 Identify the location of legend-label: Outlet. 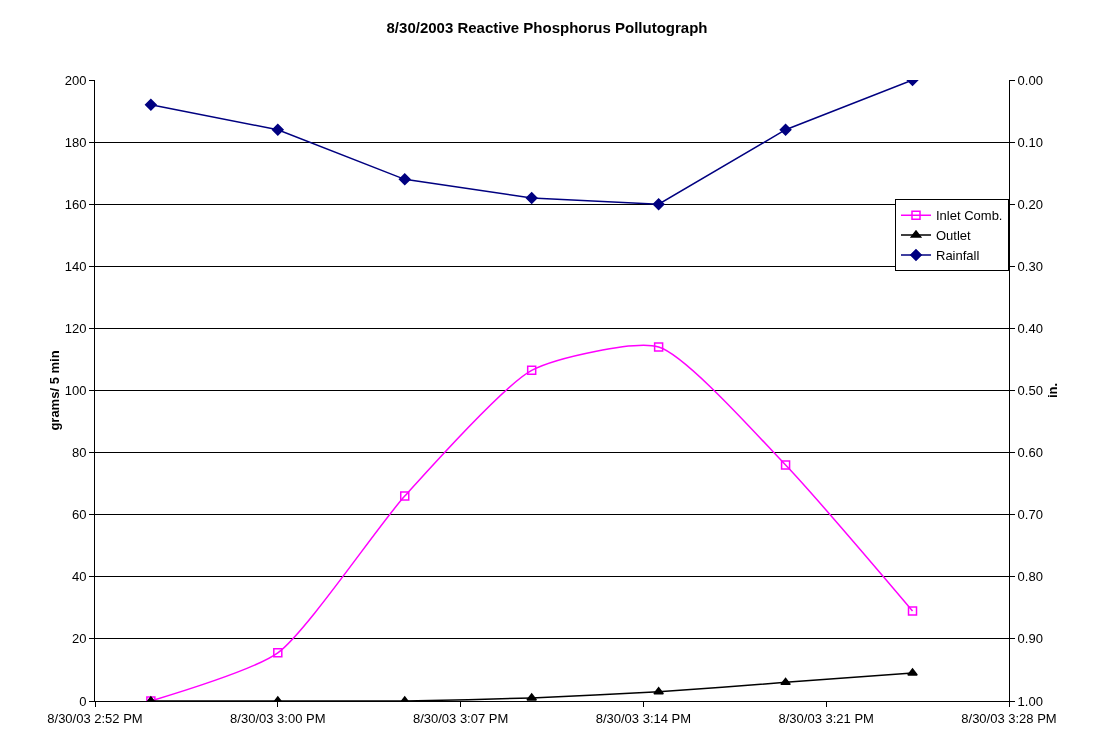
(954, 236).